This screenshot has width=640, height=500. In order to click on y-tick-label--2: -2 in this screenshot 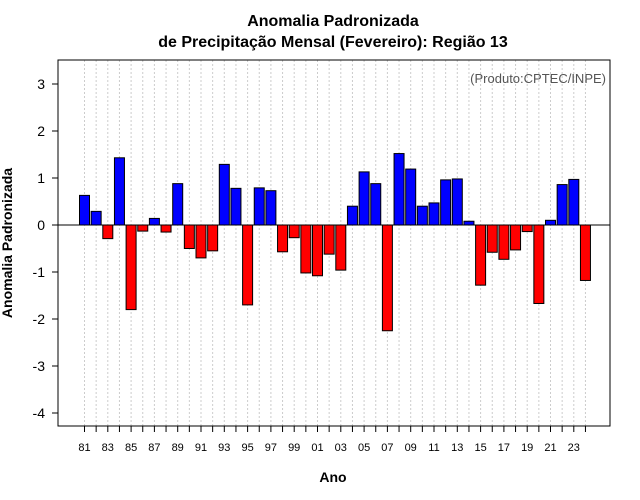, I will do `click(39, 319)`.